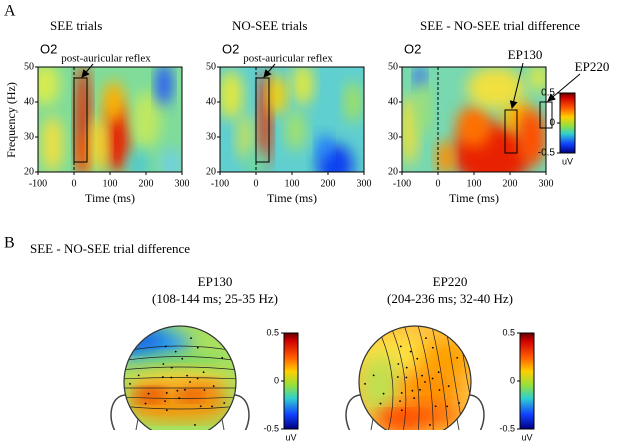  What do you see at coordinates (215, 281) in the screenshot?
I see `map-title: EP130` at bounding box center [215, 281].